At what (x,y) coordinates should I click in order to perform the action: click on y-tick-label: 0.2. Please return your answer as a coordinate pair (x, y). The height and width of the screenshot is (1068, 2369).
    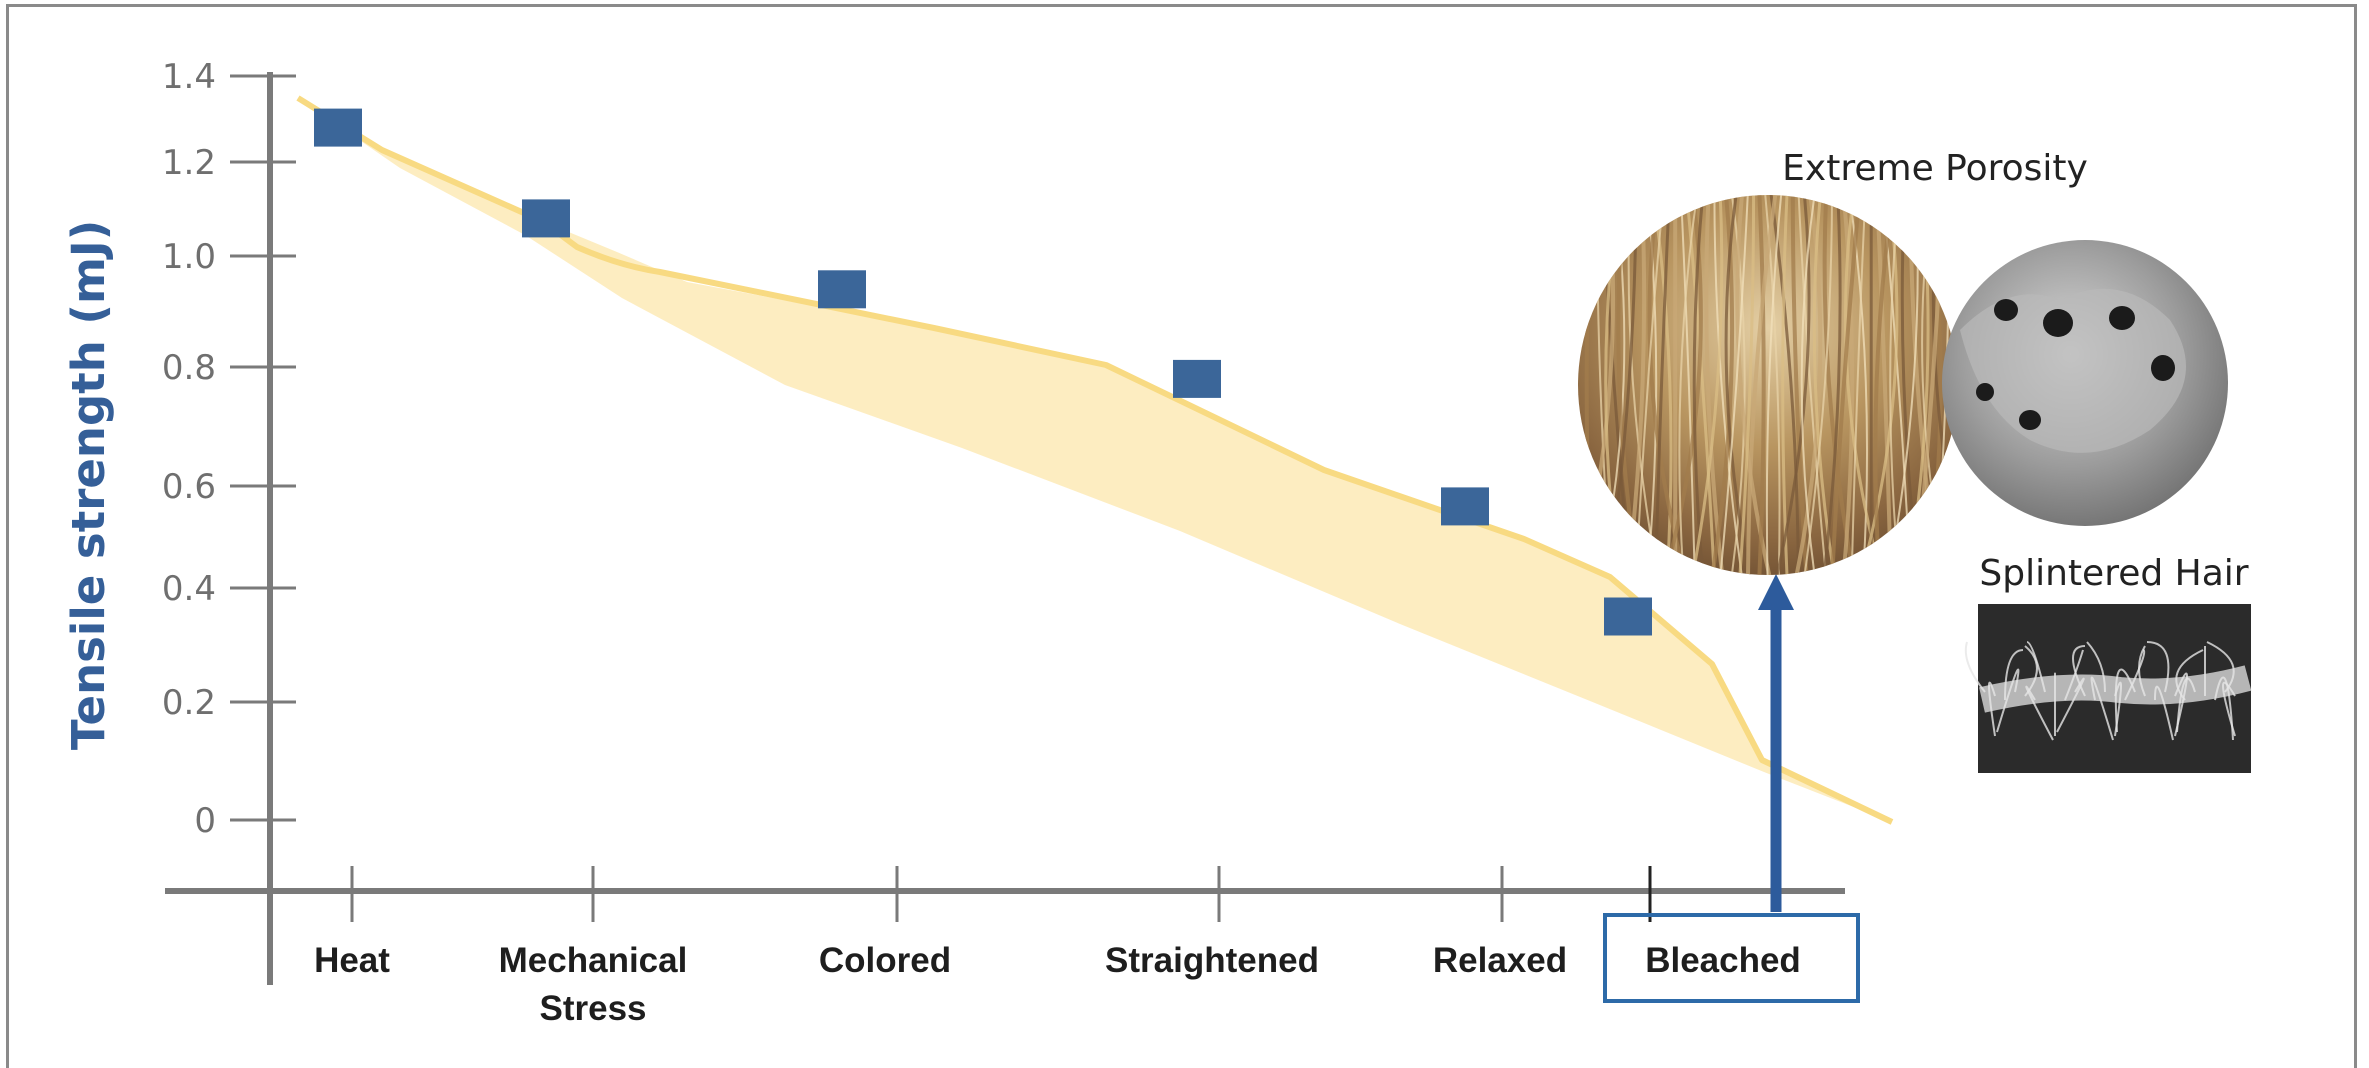
    Looking at the image, I should click on (189, 703).